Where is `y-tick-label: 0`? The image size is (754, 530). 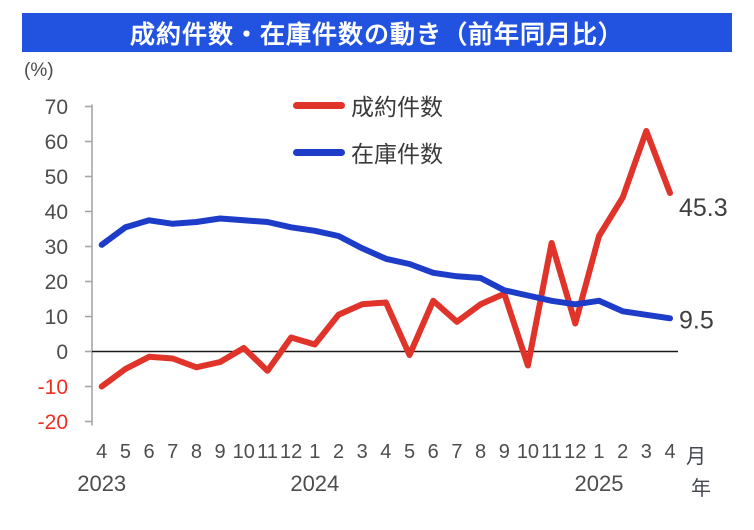 y-tick-label: 0 is located at coordinates (62, 352).